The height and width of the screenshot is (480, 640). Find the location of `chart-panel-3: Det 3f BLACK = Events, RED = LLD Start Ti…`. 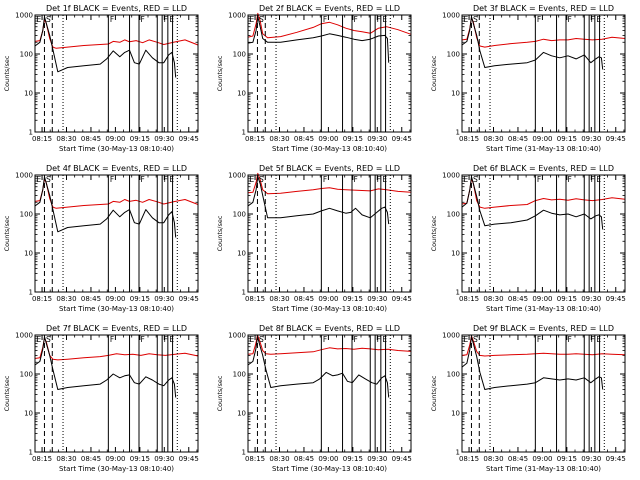

chart-panel-3: Det 3f BLACK = Events, RED = LLD Start Ti… is located at coordinates (528, 78).